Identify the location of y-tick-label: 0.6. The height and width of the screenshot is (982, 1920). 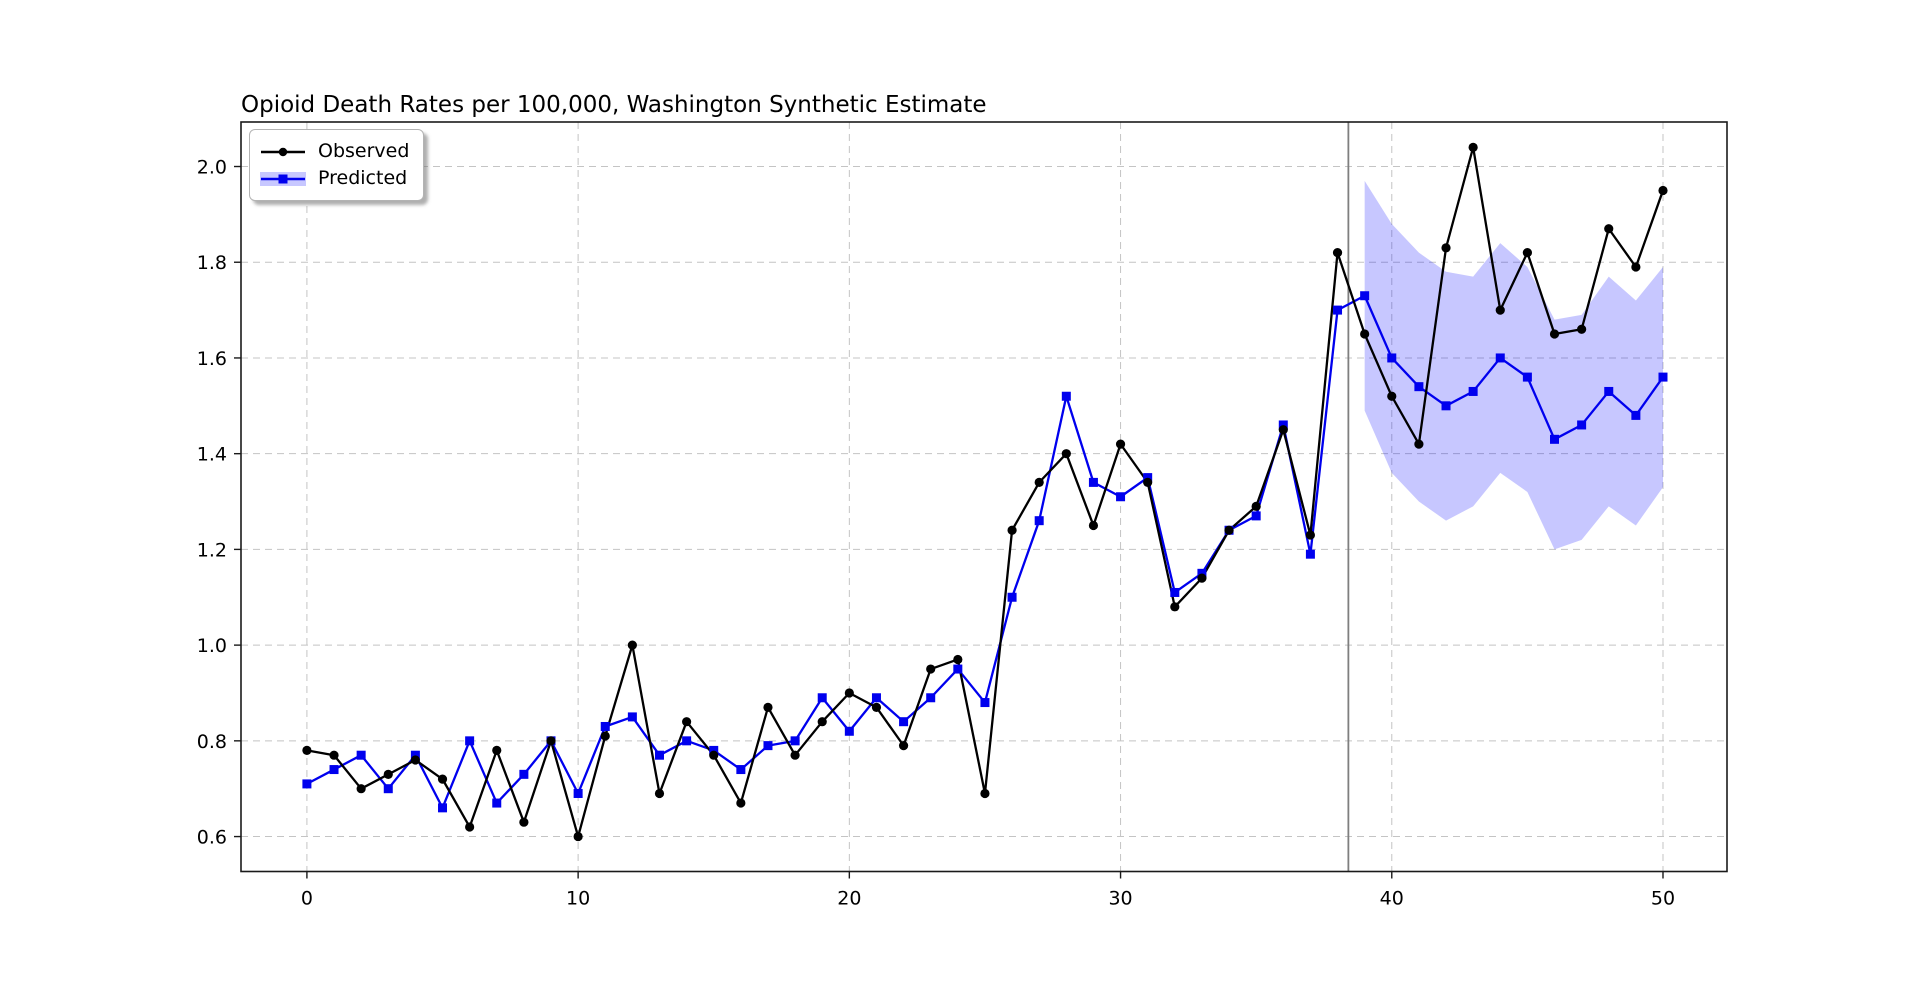
(212, 838).